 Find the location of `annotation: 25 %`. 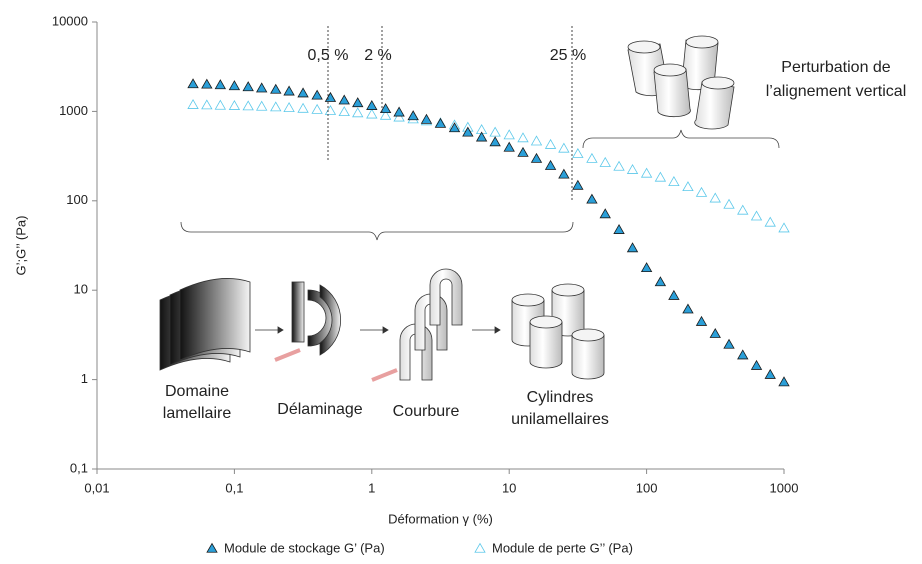

annotation: 25 % is located at coordinates (568, 55).